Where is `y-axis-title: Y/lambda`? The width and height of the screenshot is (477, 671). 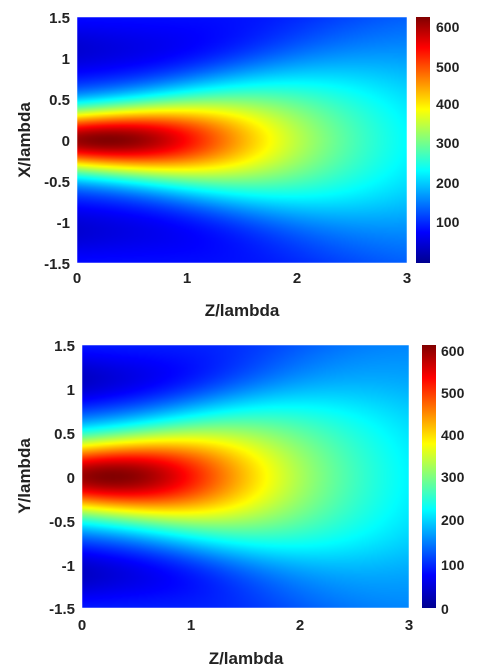 y-axis-title: Y/lambda is located at coordinates (24, 476).